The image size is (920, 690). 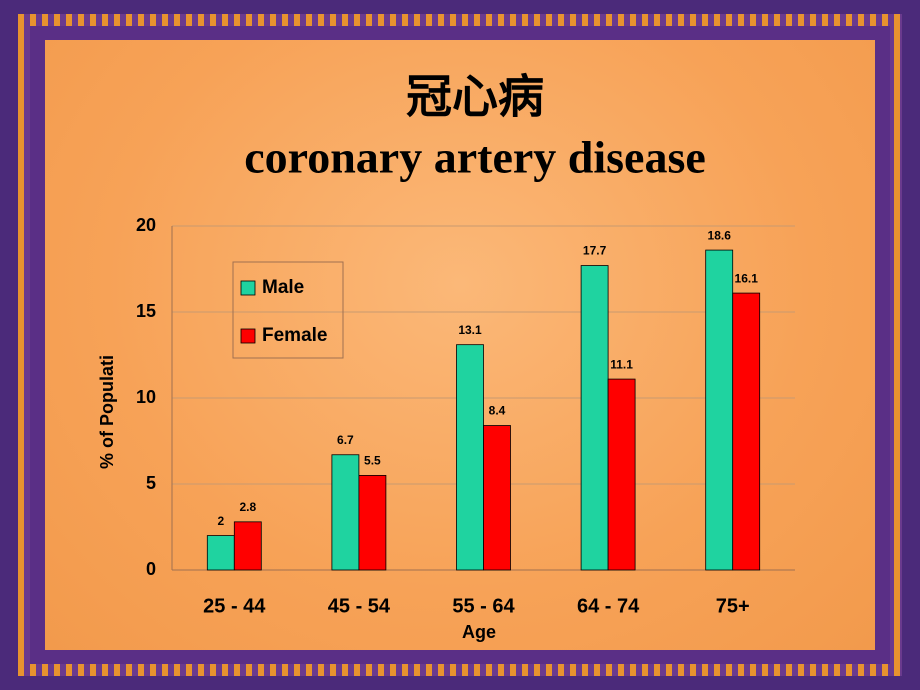 What do you see at coordinates (345, 440) in the screenshot?
I see `value-label: 6.7` at bounding box center [345, 440].